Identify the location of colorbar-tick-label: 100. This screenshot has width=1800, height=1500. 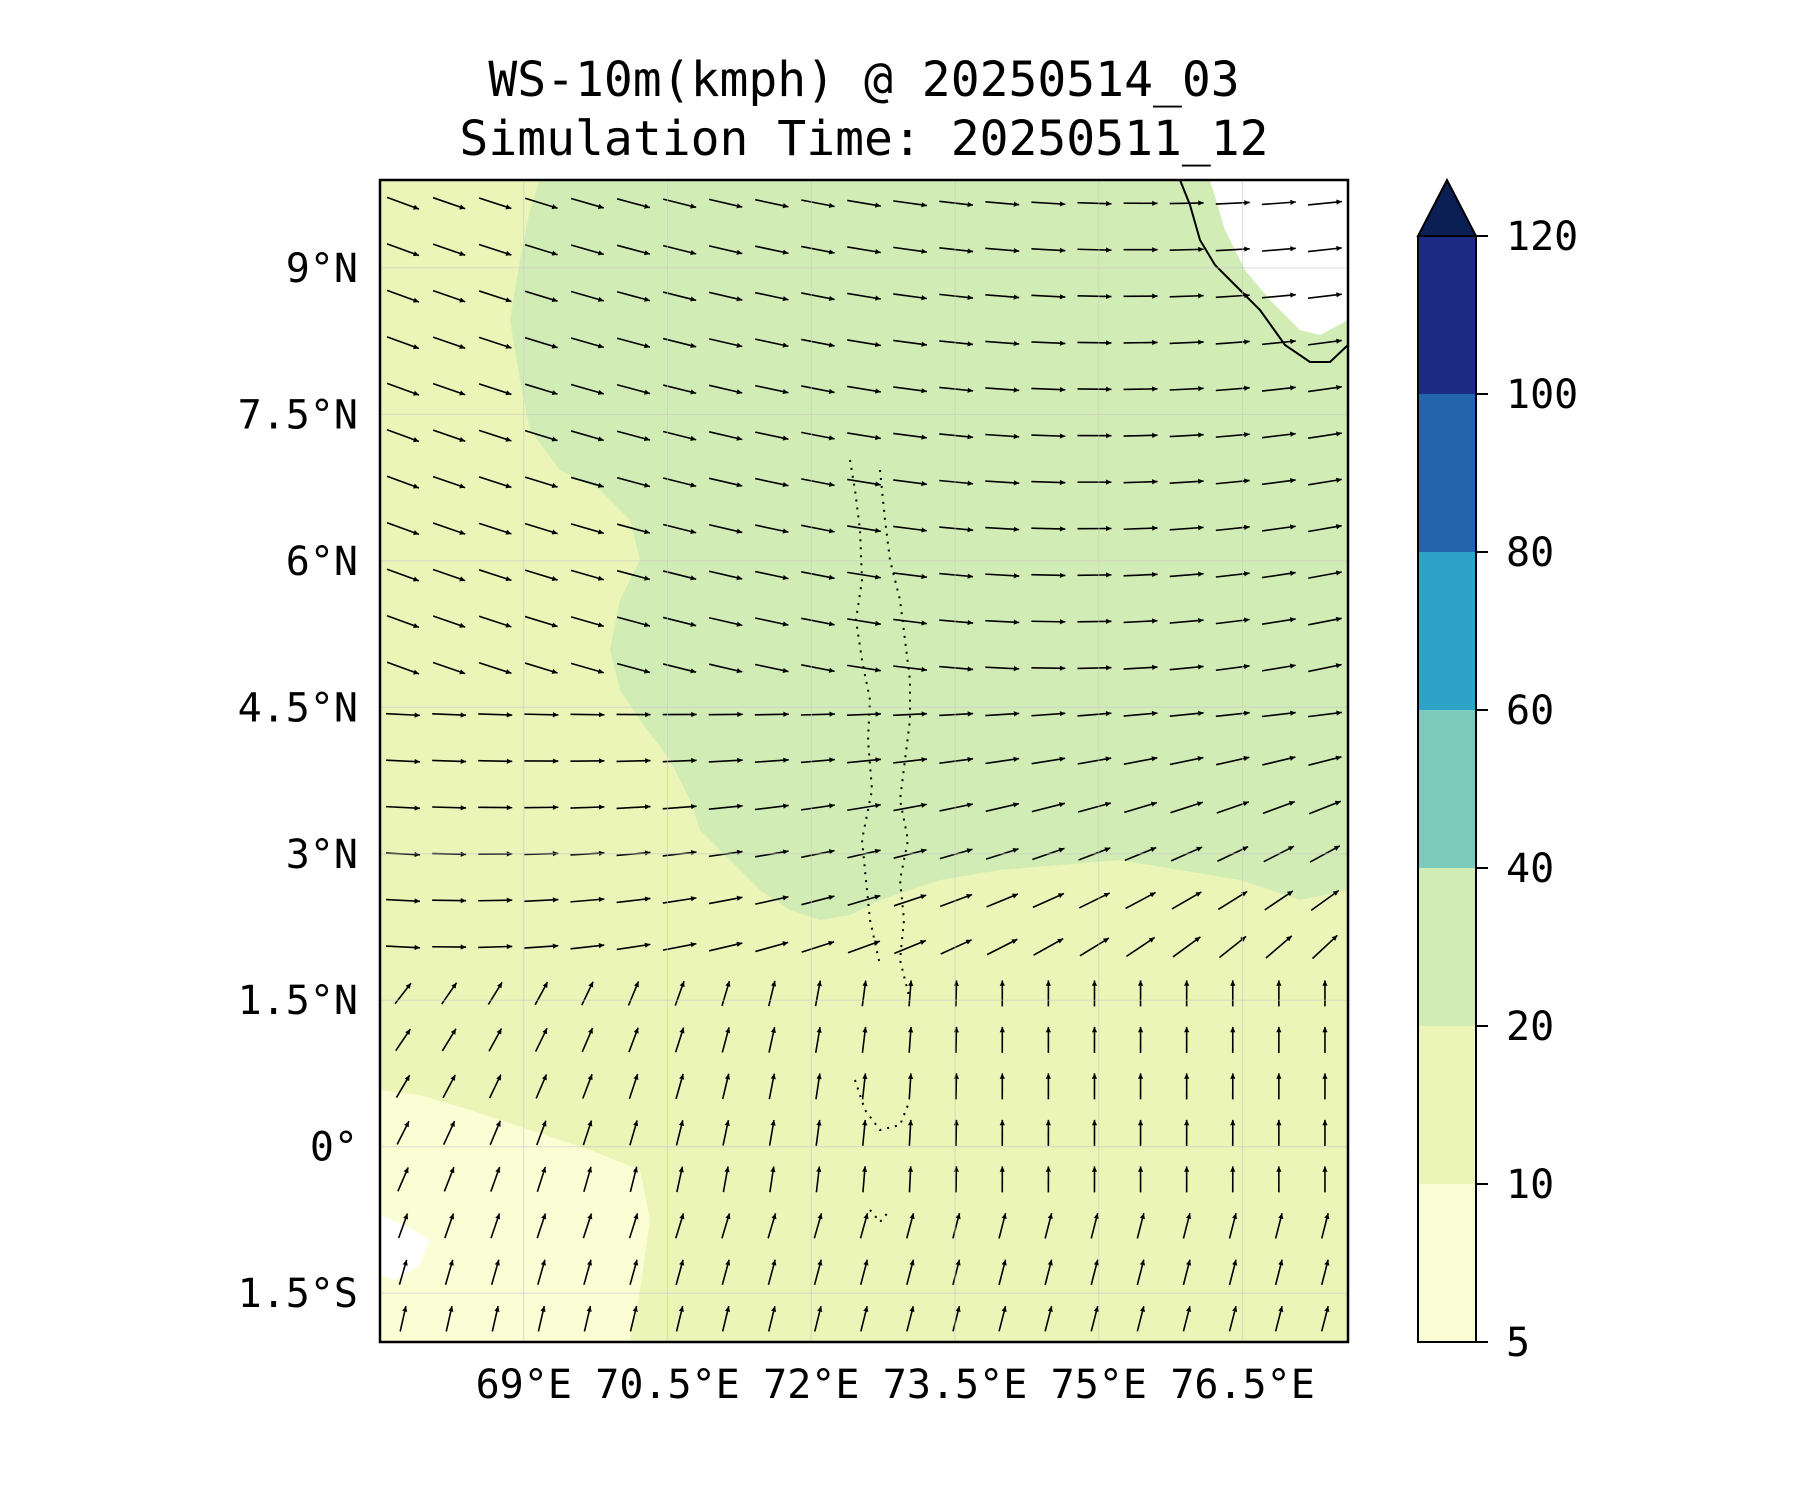
(1542, 395).